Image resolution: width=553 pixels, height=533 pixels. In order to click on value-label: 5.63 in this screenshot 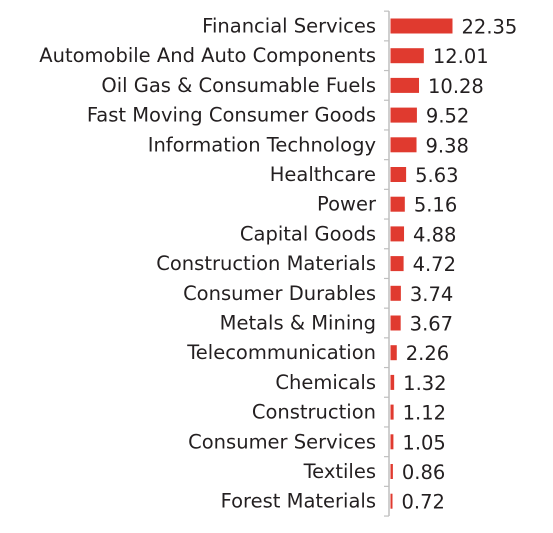, I will do `click(436, 175)`.